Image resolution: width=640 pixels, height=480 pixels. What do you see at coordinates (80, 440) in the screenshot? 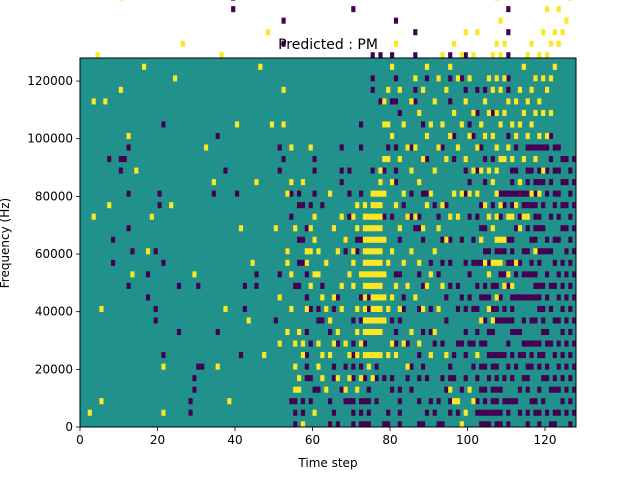
I see `x-tick-label: 0` at bounding box center [80, 440].